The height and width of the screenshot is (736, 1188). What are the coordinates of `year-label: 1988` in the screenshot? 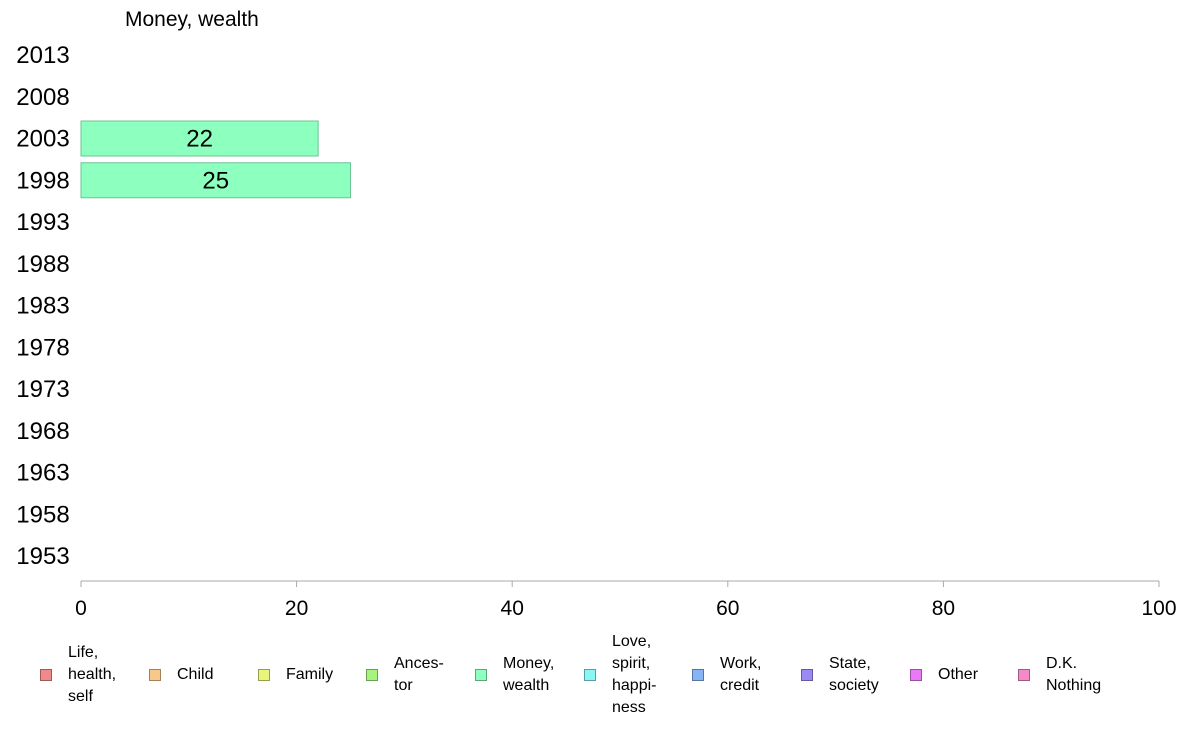 It's located at (42, 264).